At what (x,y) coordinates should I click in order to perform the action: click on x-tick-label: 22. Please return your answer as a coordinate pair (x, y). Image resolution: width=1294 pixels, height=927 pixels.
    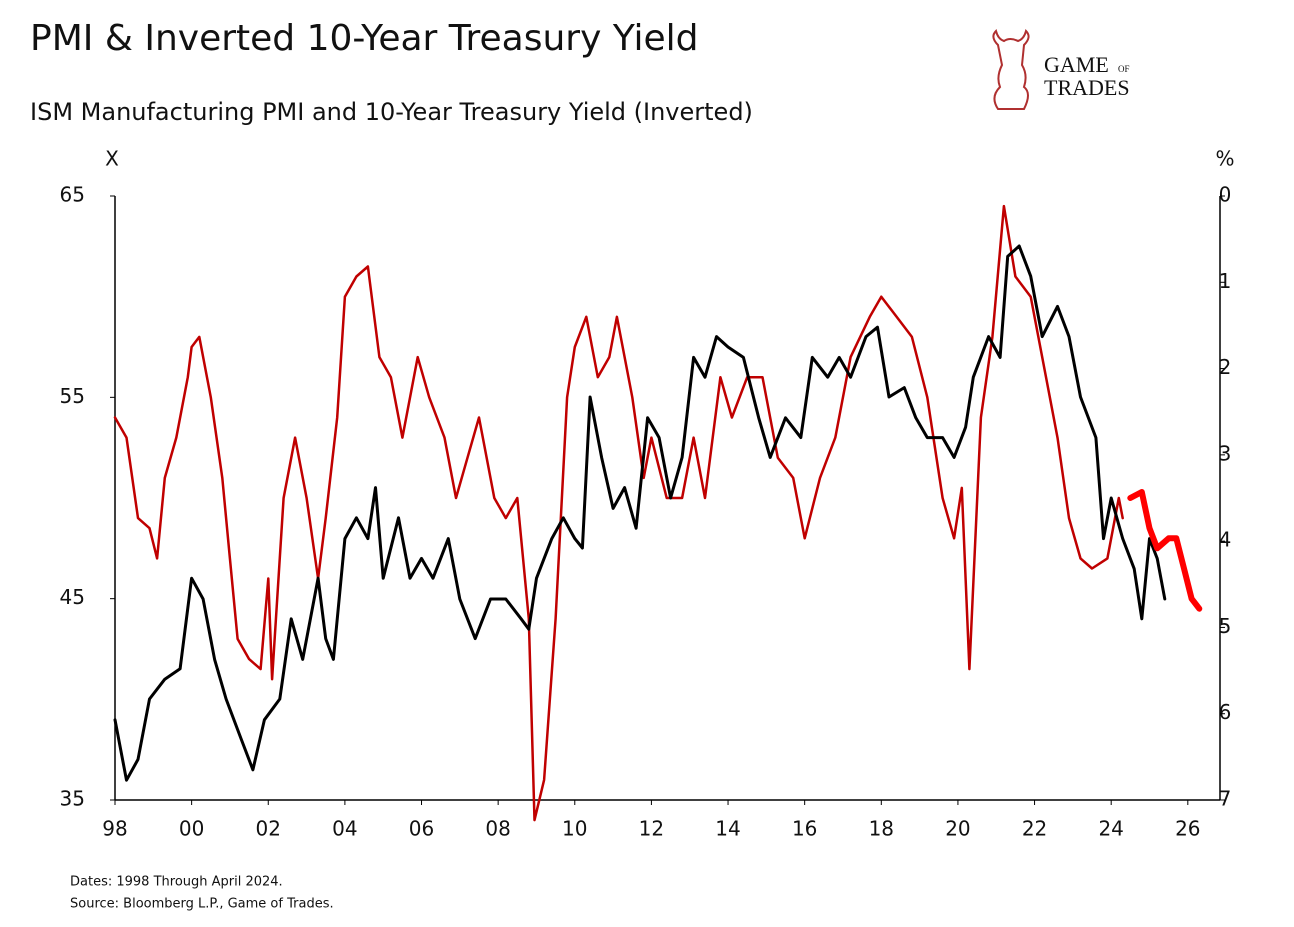
    Looking at the image, I should click on (1034, 829).